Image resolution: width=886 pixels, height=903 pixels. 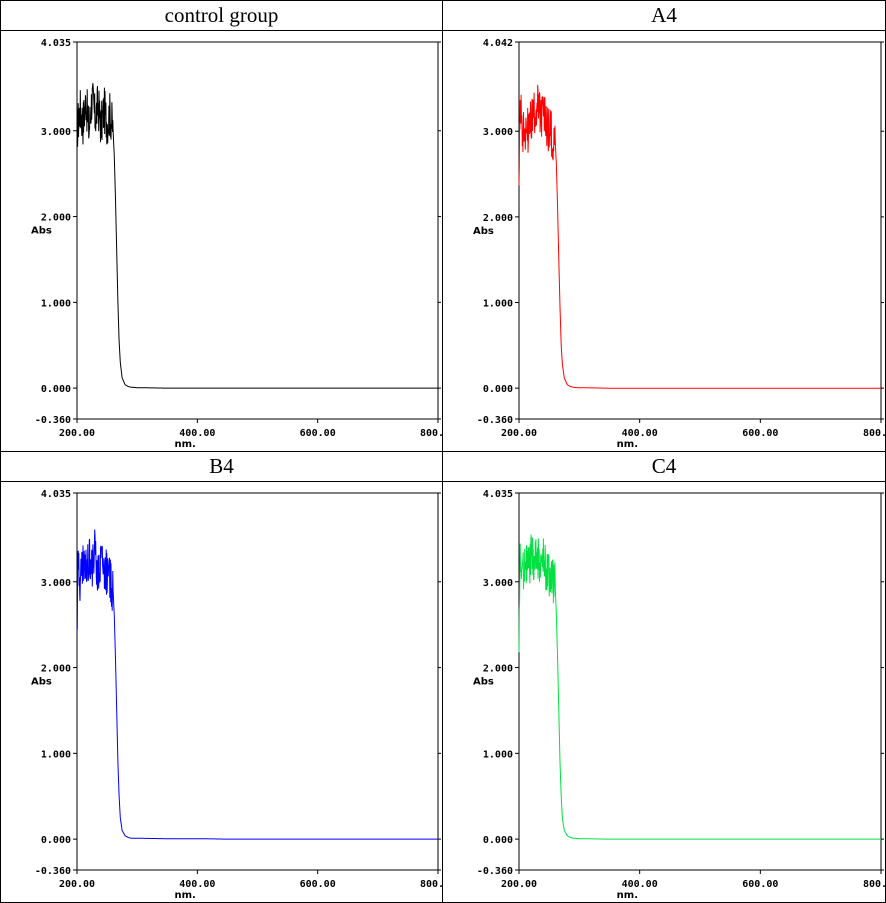 What do you see at coordinates (443, 451) in the screenshot?
I see `table-divider-horizontal` at bounding box center [443, 451].